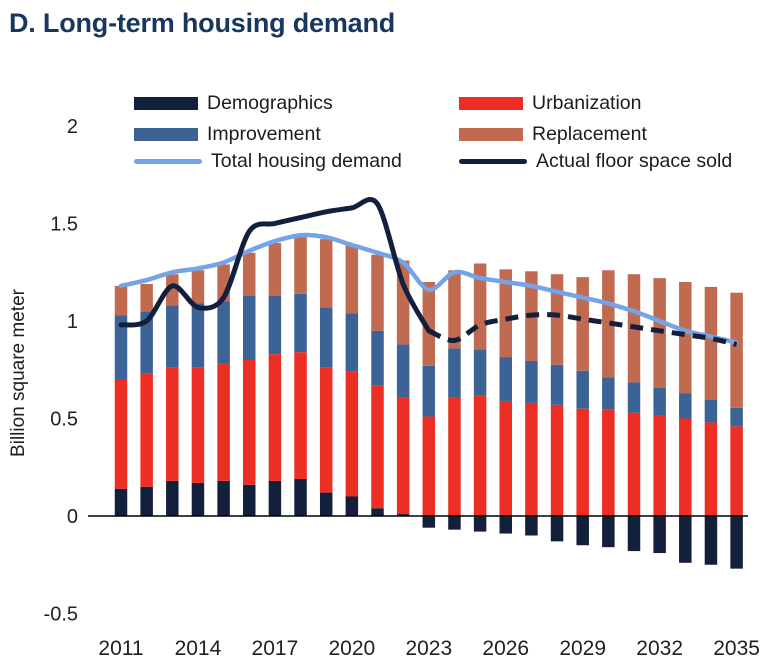 This screenshot has height=666, width=775. I want to click on x-tick-label: 2014, so click(198, 648).